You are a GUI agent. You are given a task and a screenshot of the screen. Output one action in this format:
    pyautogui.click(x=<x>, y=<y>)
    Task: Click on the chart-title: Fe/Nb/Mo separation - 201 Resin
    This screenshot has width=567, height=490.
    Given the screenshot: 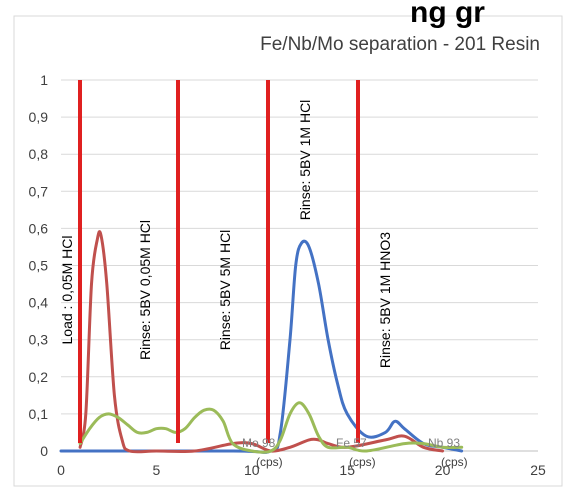 What is the action you would take?
    pyautogui.click(x=400, y=44)
    